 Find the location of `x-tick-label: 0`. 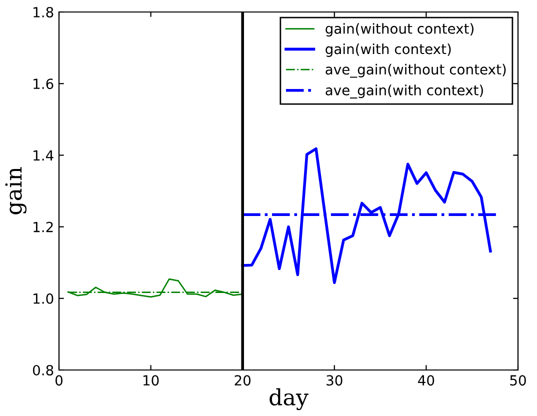

x-tick-label: 0 is located at coordinates (58, 380).